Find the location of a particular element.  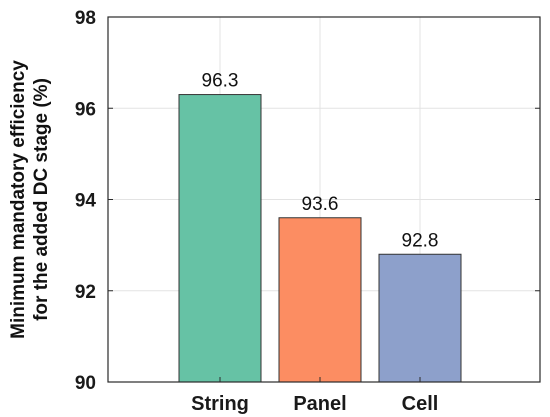

bar-panel is located at coordinates (320, 300).